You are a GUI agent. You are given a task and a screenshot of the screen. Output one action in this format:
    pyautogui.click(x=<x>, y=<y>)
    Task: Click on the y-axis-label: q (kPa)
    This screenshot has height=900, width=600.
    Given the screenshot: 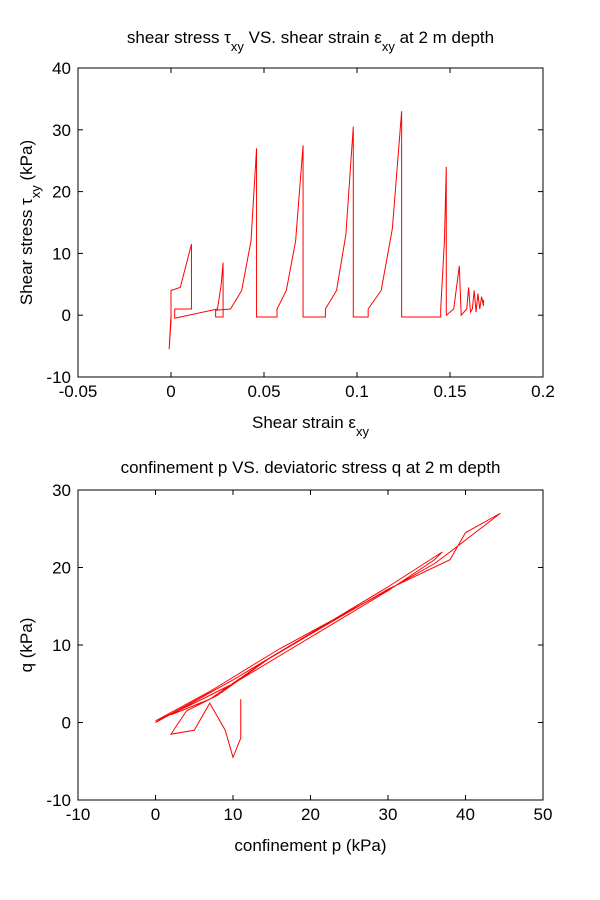 What is the action you would take?
    pyautogui.click(x=26, y=645)
    